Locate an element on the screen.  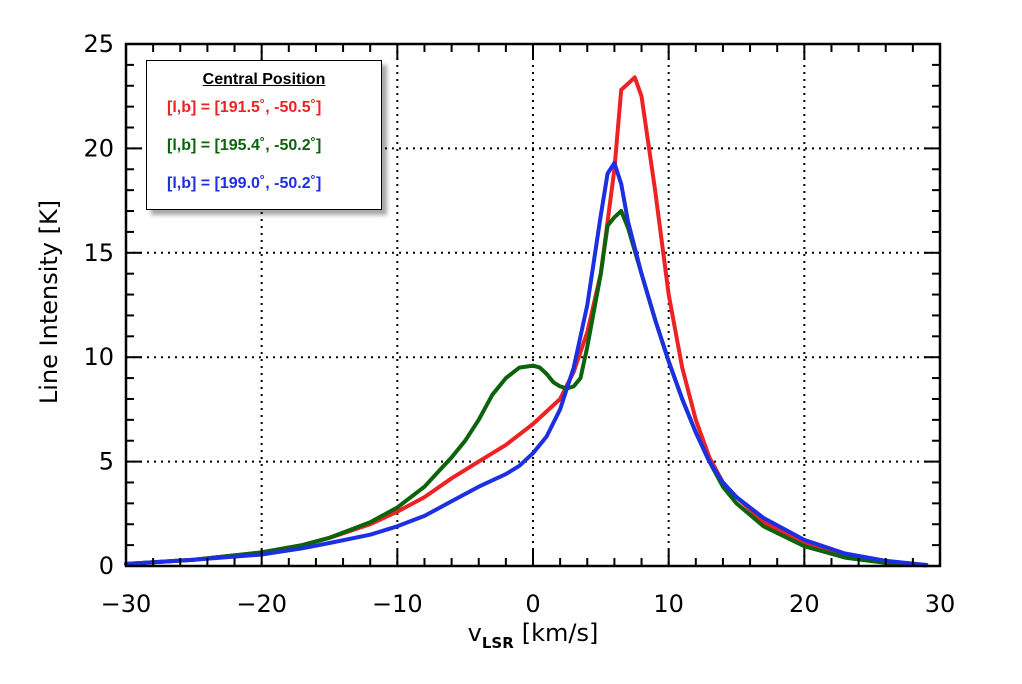
x-tick-label: −10 is located at coordinates (397, 604).